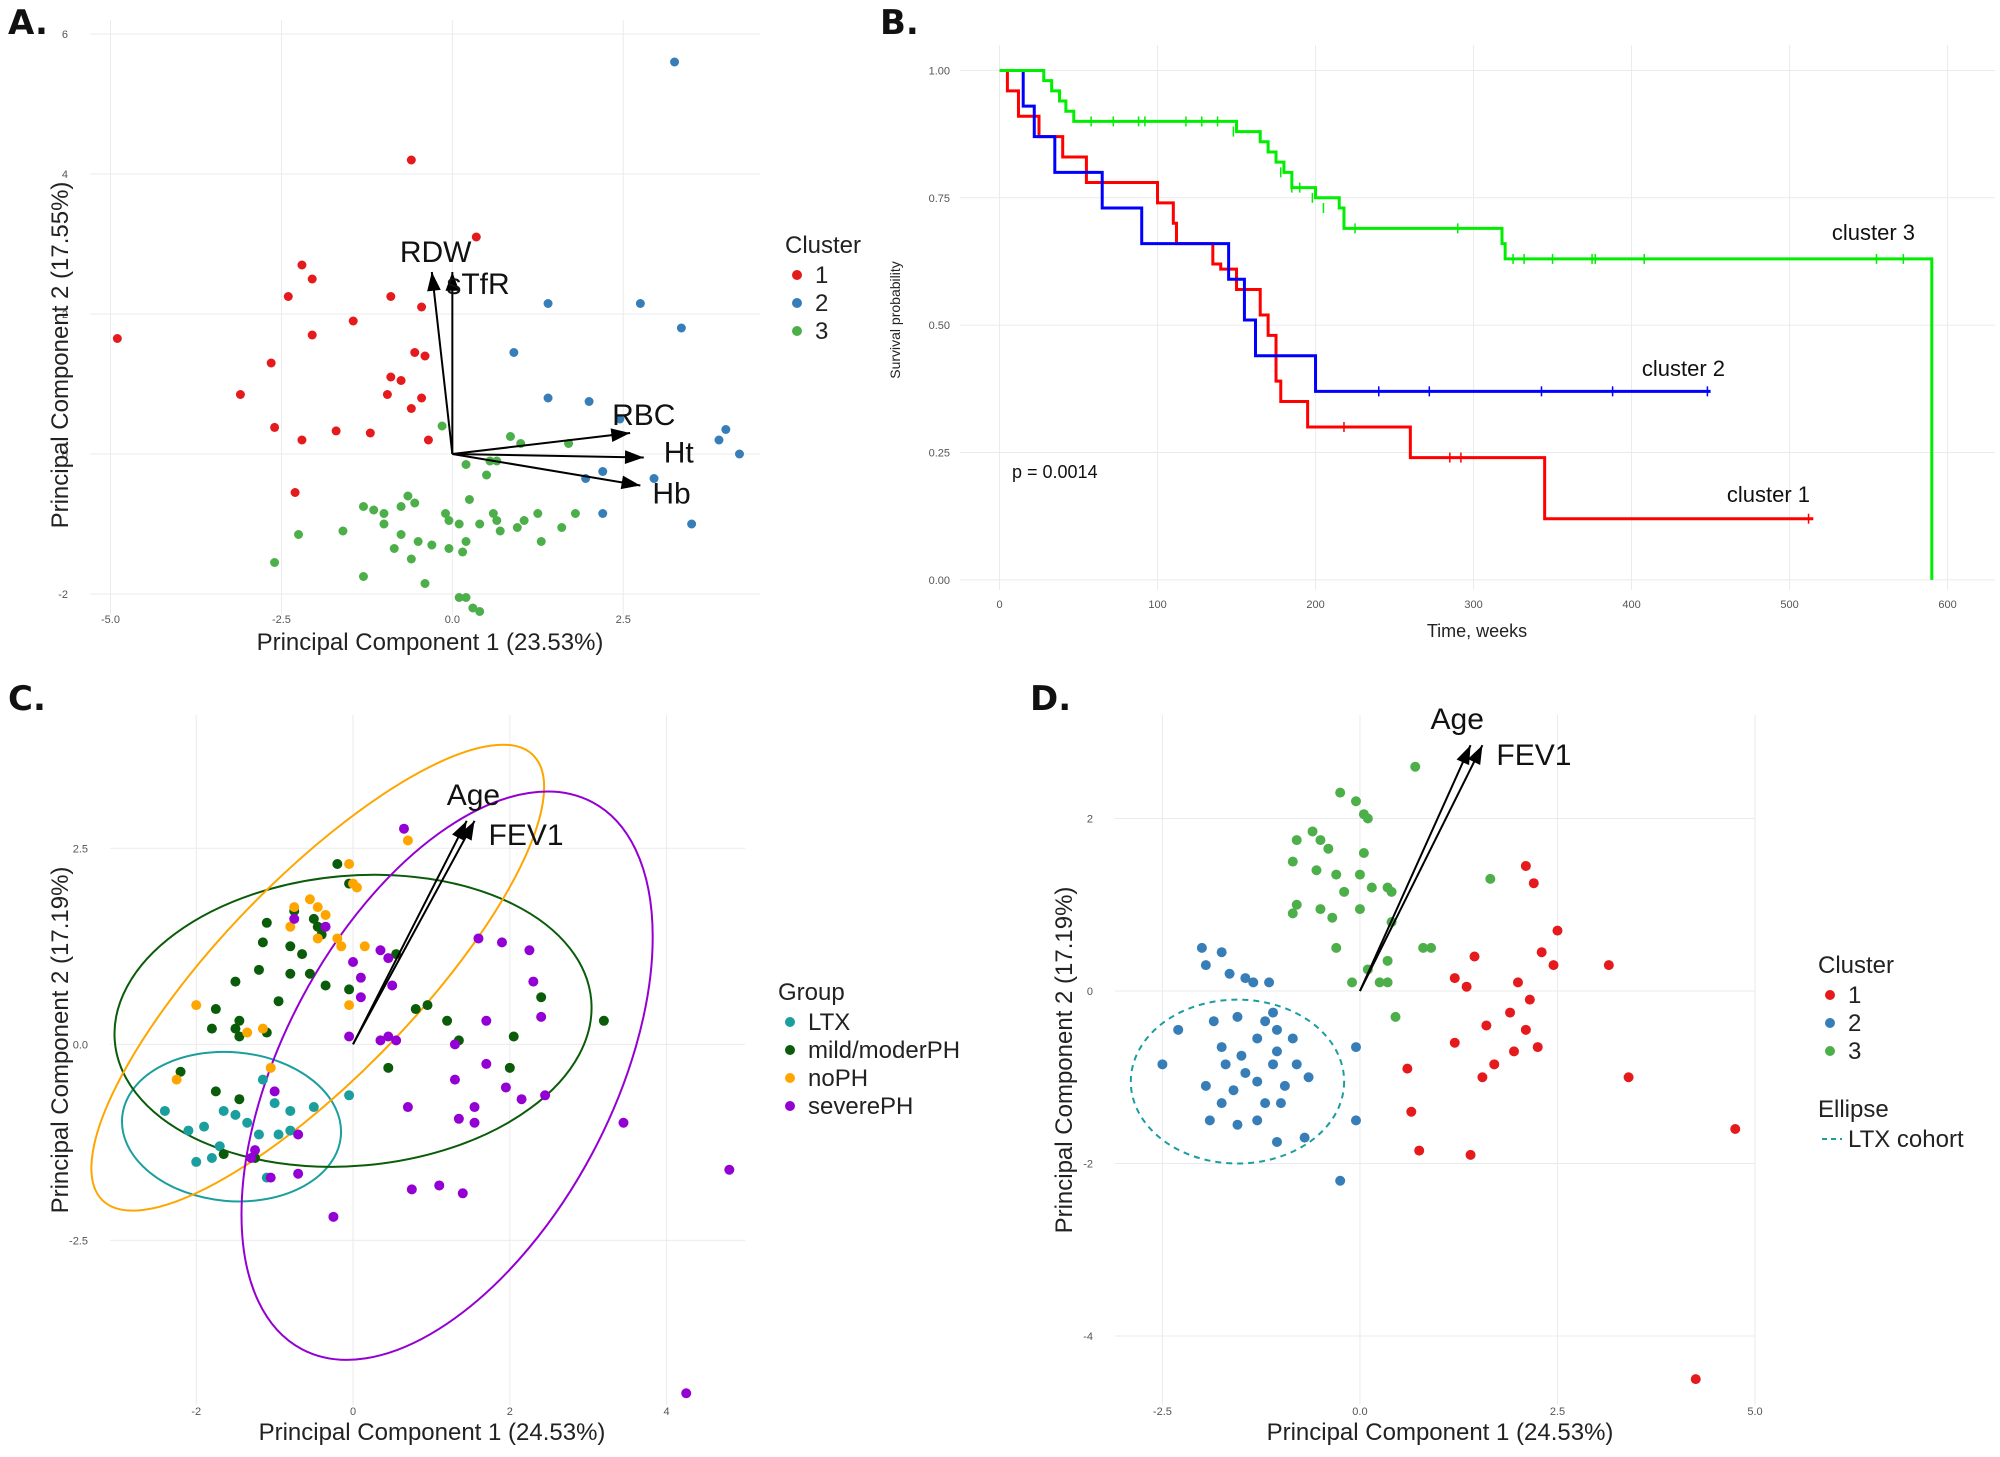 The width and height of the screenshot is (2000, 1457). I want to click on panel-b-y-tick-label: 0.25, so click(939, 453).